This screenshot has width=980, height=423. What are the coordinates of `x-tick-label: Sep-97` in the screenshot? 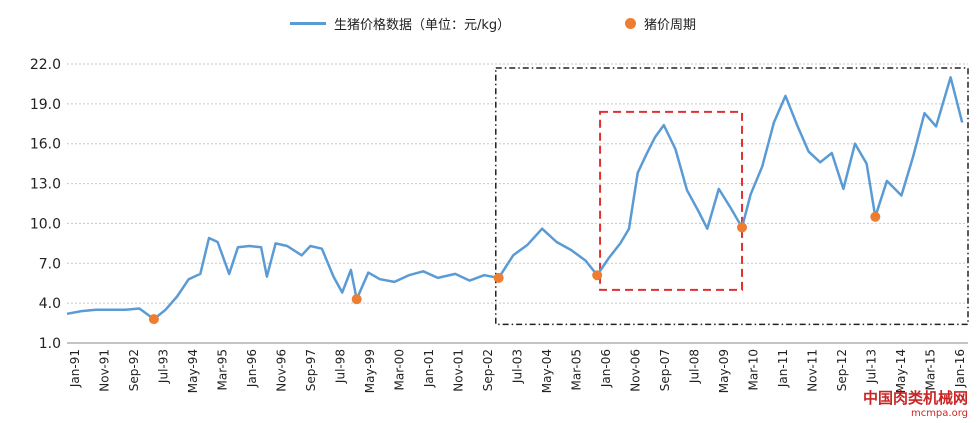 It's located at (311, 370).